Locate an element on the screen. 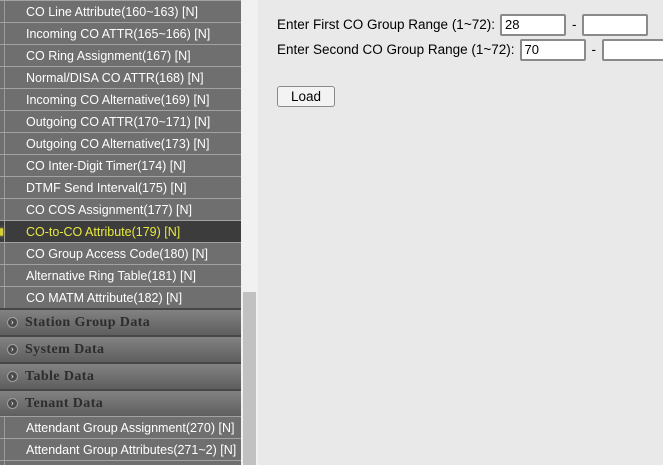 The width and height of the screenshot is (663, 465). sidebar-item-label: Incoming CO Alternative(169) [N] is located at coordinates (118, 99).